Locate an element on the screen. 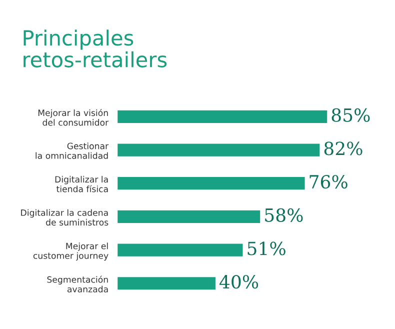 The image size is (395, 329). data-label: 76% is located at coordinates (329, 181).